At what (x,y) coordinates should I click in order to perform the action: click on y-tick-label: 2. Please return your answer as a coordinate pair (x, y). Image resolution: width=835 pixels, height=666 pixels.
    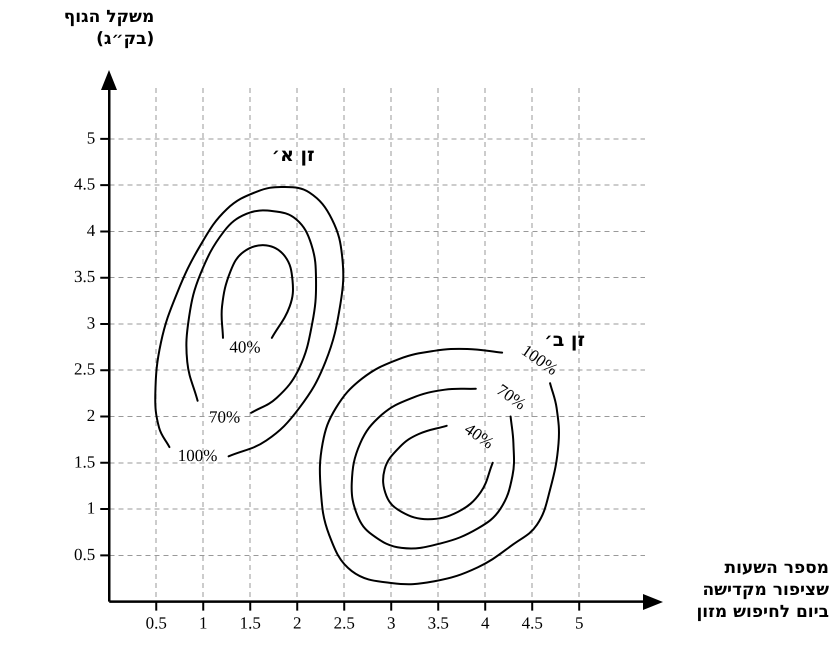
    Looking at the image, I should click on (91, 415).